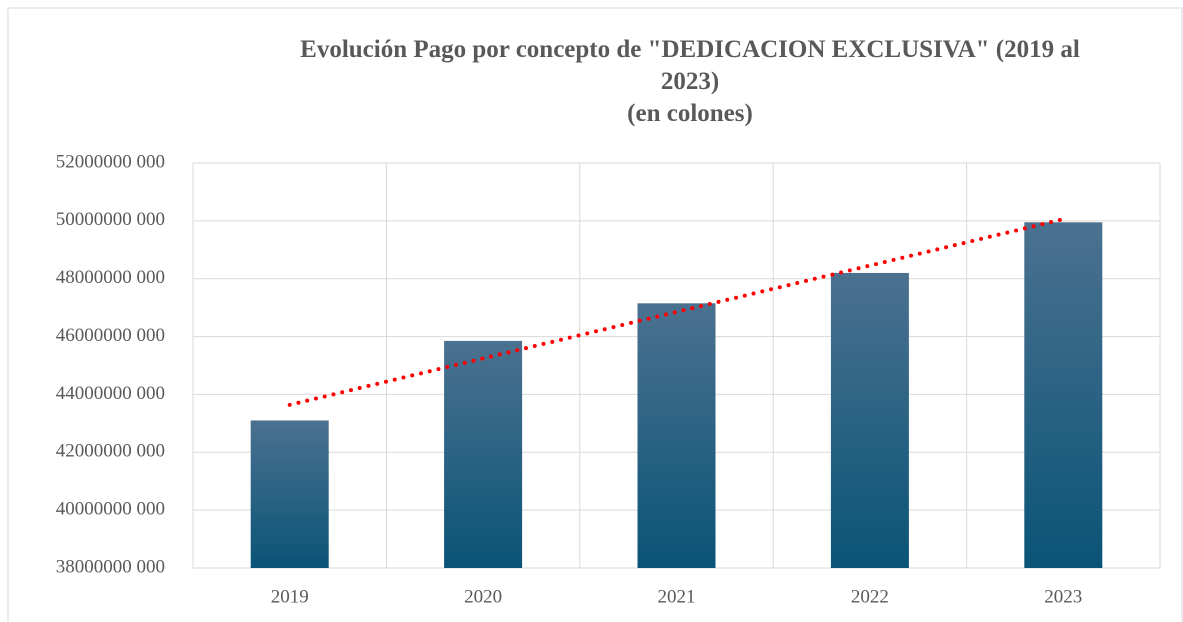  Describe the element at coordinates (690, 113) in the screenshot. I see `chart-subtitle: (en colones)` at that location.